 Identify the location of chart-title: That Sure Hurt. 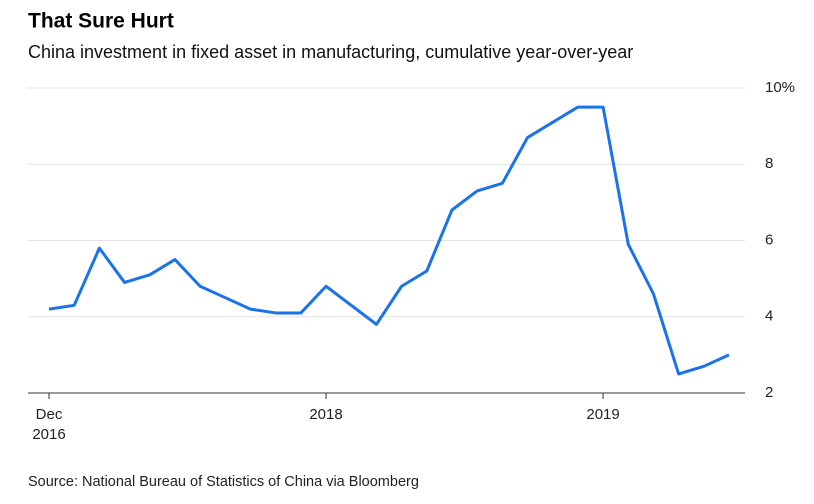
(101, 21).